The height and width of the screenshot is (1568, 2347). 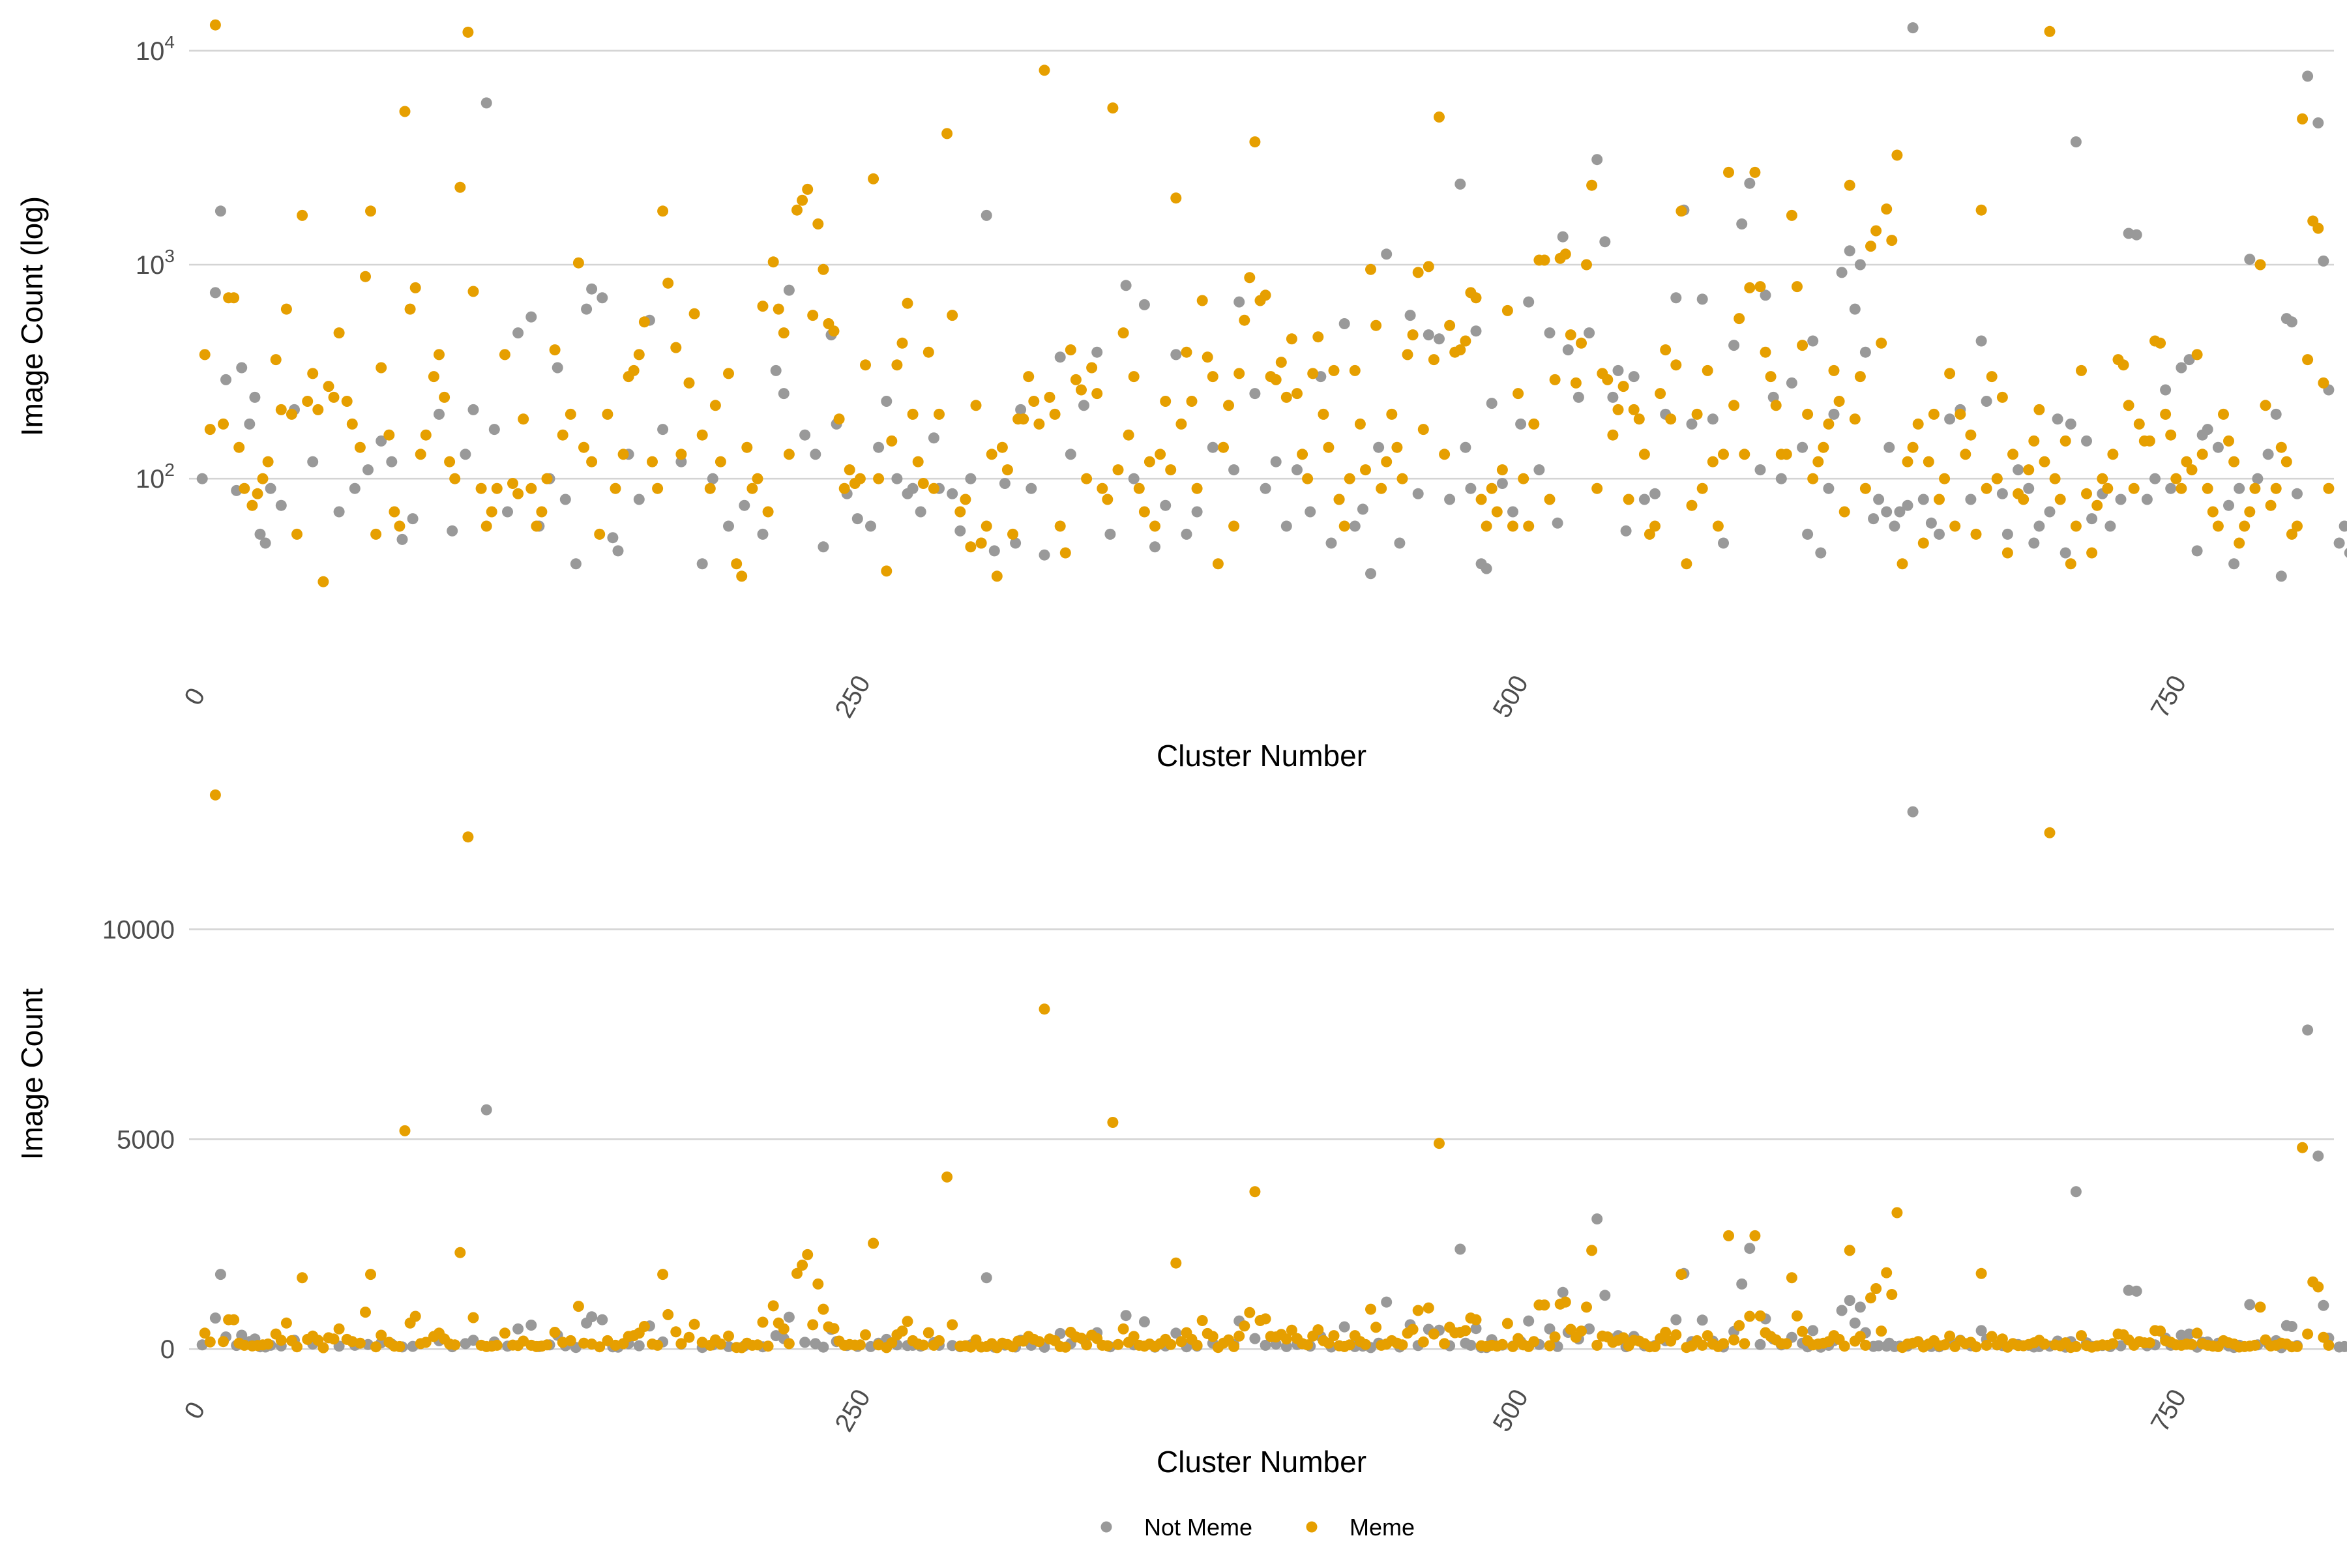 What do you see at coordinates (1312, 1527) in the screenshot?
I see `legend-key` at bounding box center [1312, 1527].